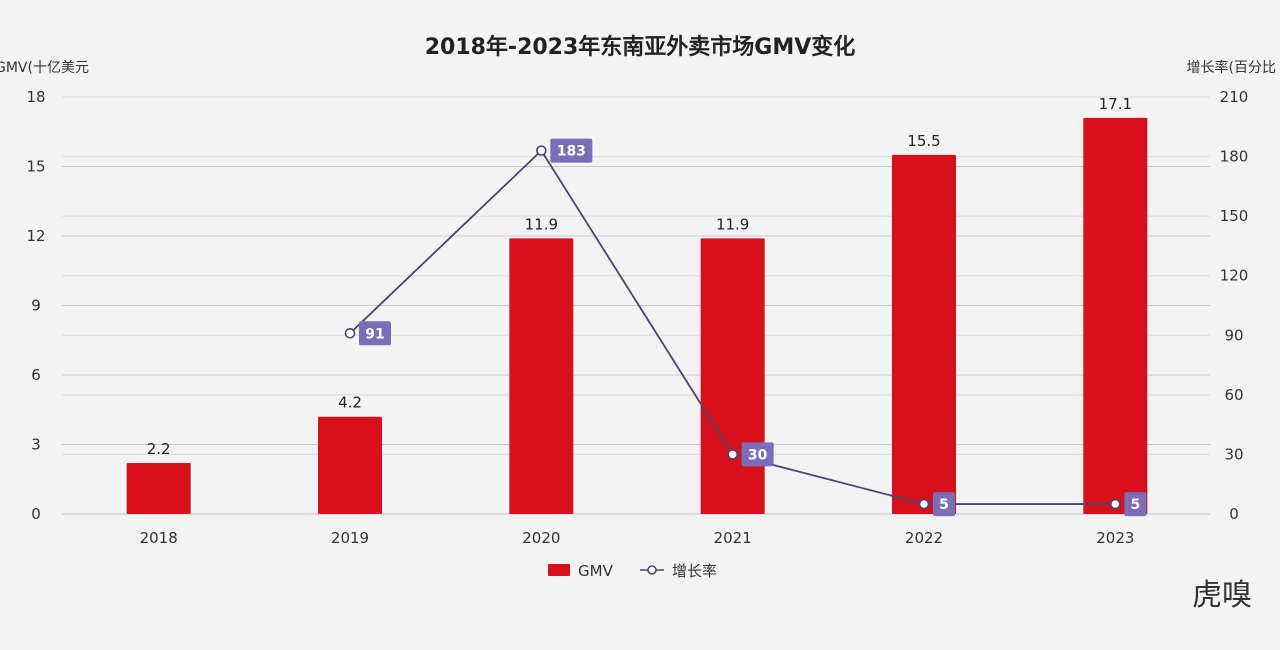 Image resolution: width=1280 pixels, height=650 pixels. What do you see at coordinates (637, 538) in the screenshot?
I see `x-axis-ticks: 2018 2019 2020 2021 2022 2023` at bounding box center [637, 538].